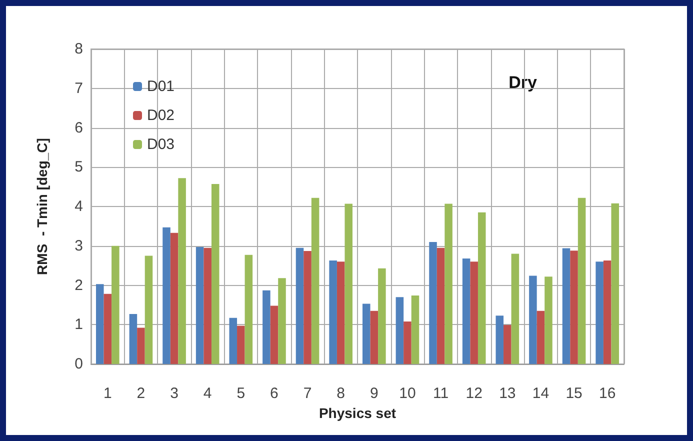 The image size is (693, 441). Describe the element at coordinates (341, 393) in the screenshot. I see `x-tick-label: 8` at that location.